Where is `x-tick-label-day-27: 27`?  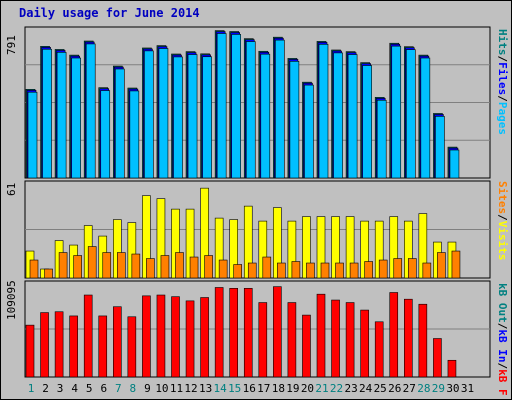
x-tick-label-day-27: 27 is located at coordinates (409, 388).